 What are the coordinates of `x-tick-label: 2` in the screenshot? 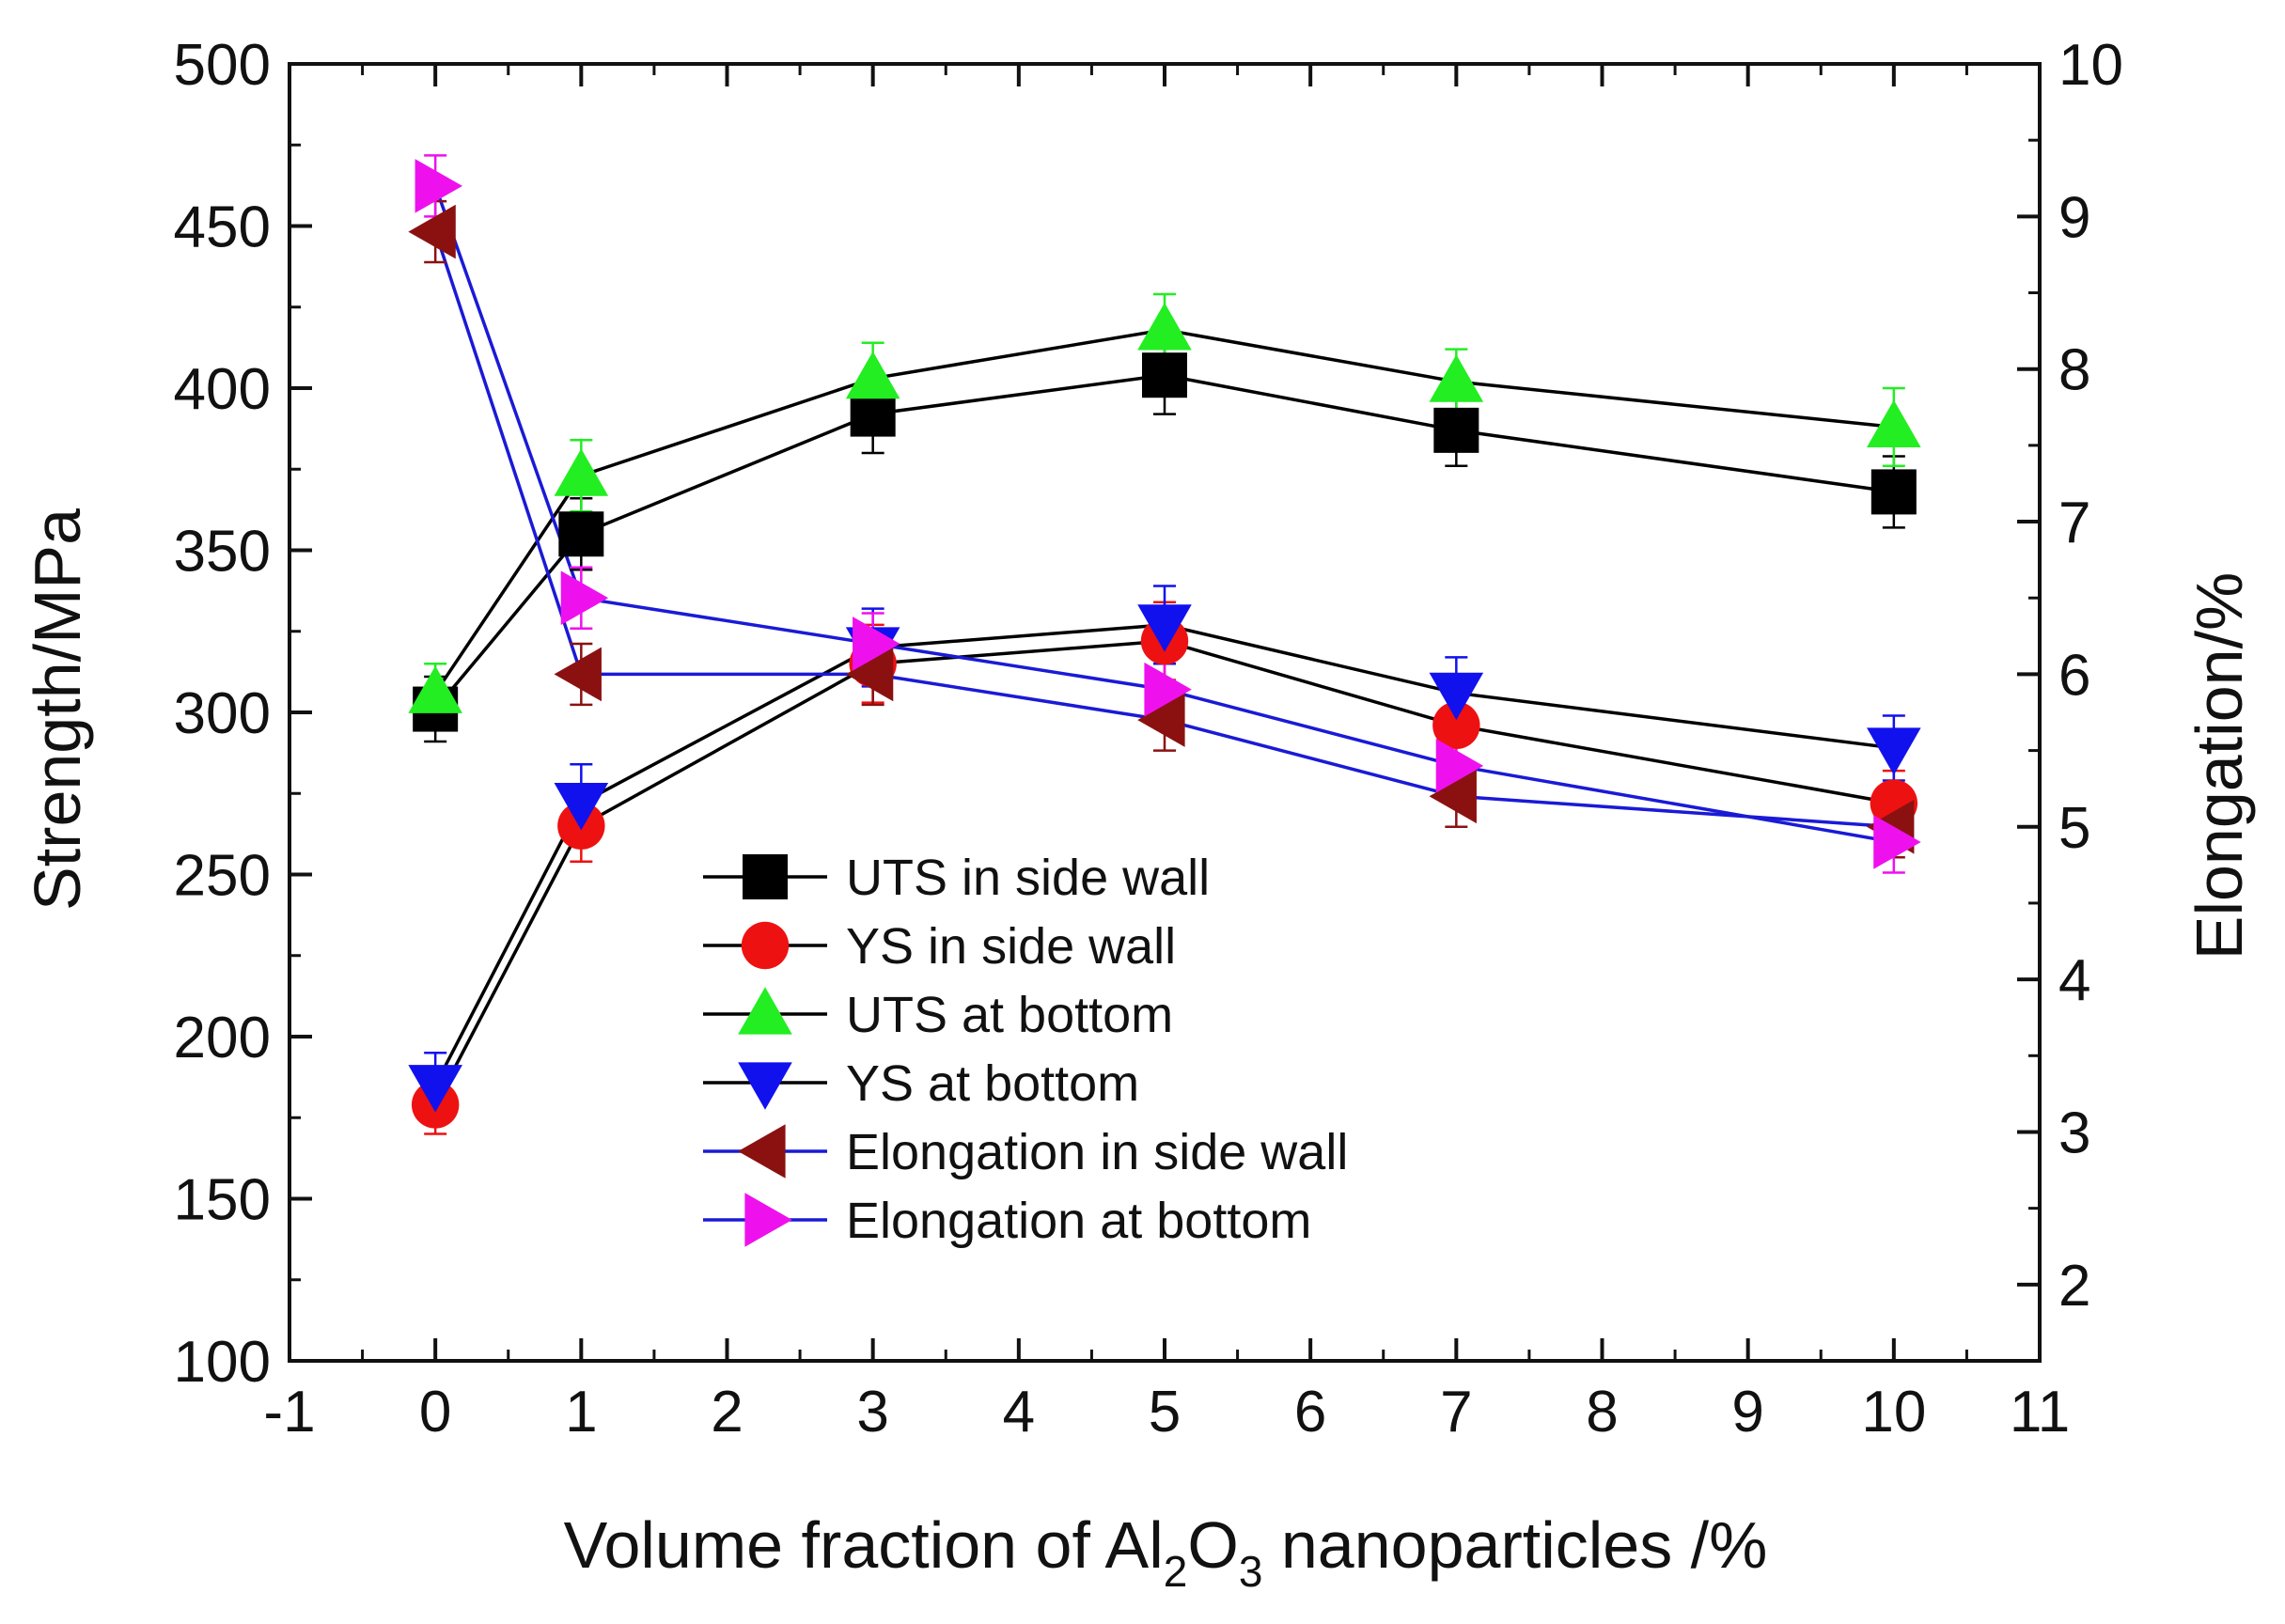 It's located at (727, 1412).